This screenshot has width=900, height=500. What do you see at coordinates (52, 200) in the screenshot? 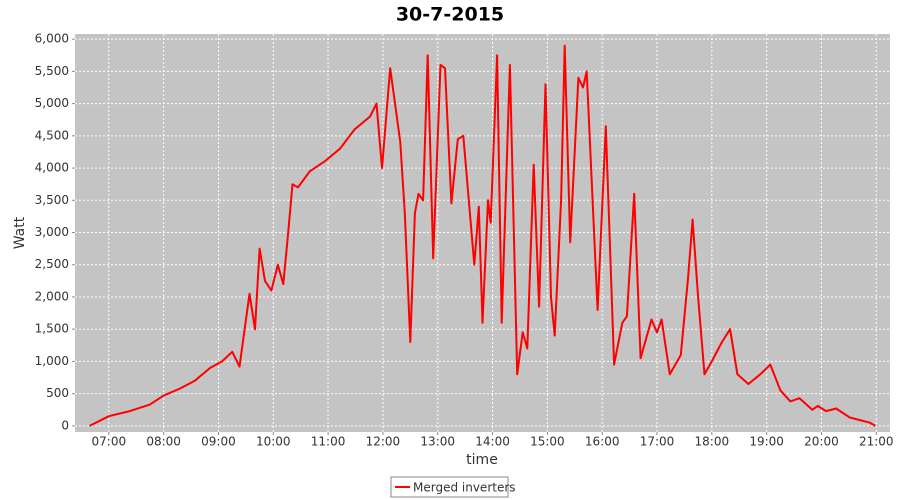
I see `y-tick-label: 3,500` at bounding box center [52, 200].